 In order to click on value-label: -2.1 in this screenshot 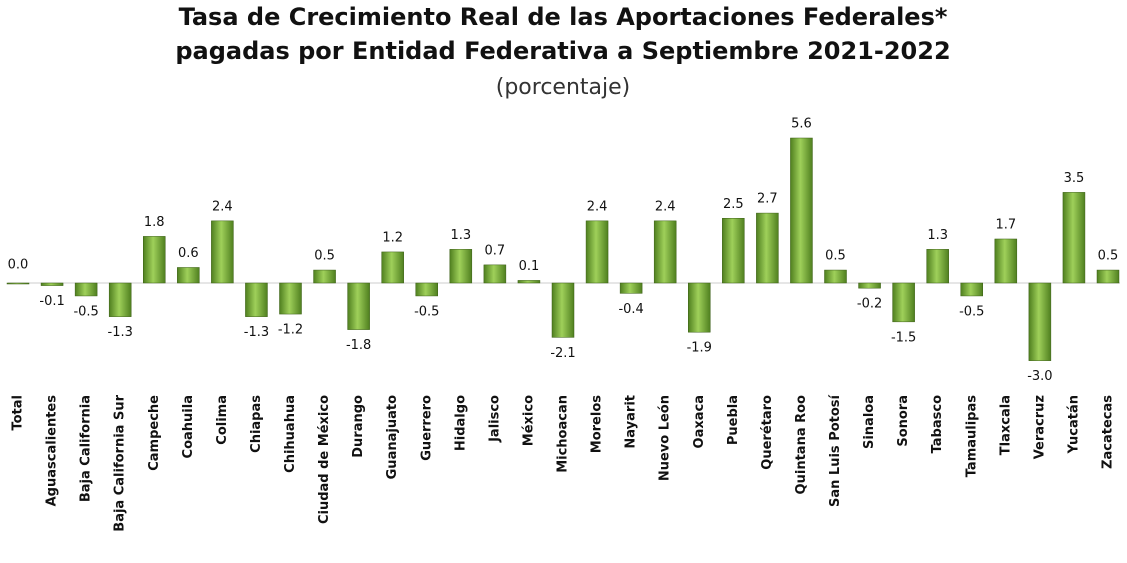, I will do `click(562, 353)`.